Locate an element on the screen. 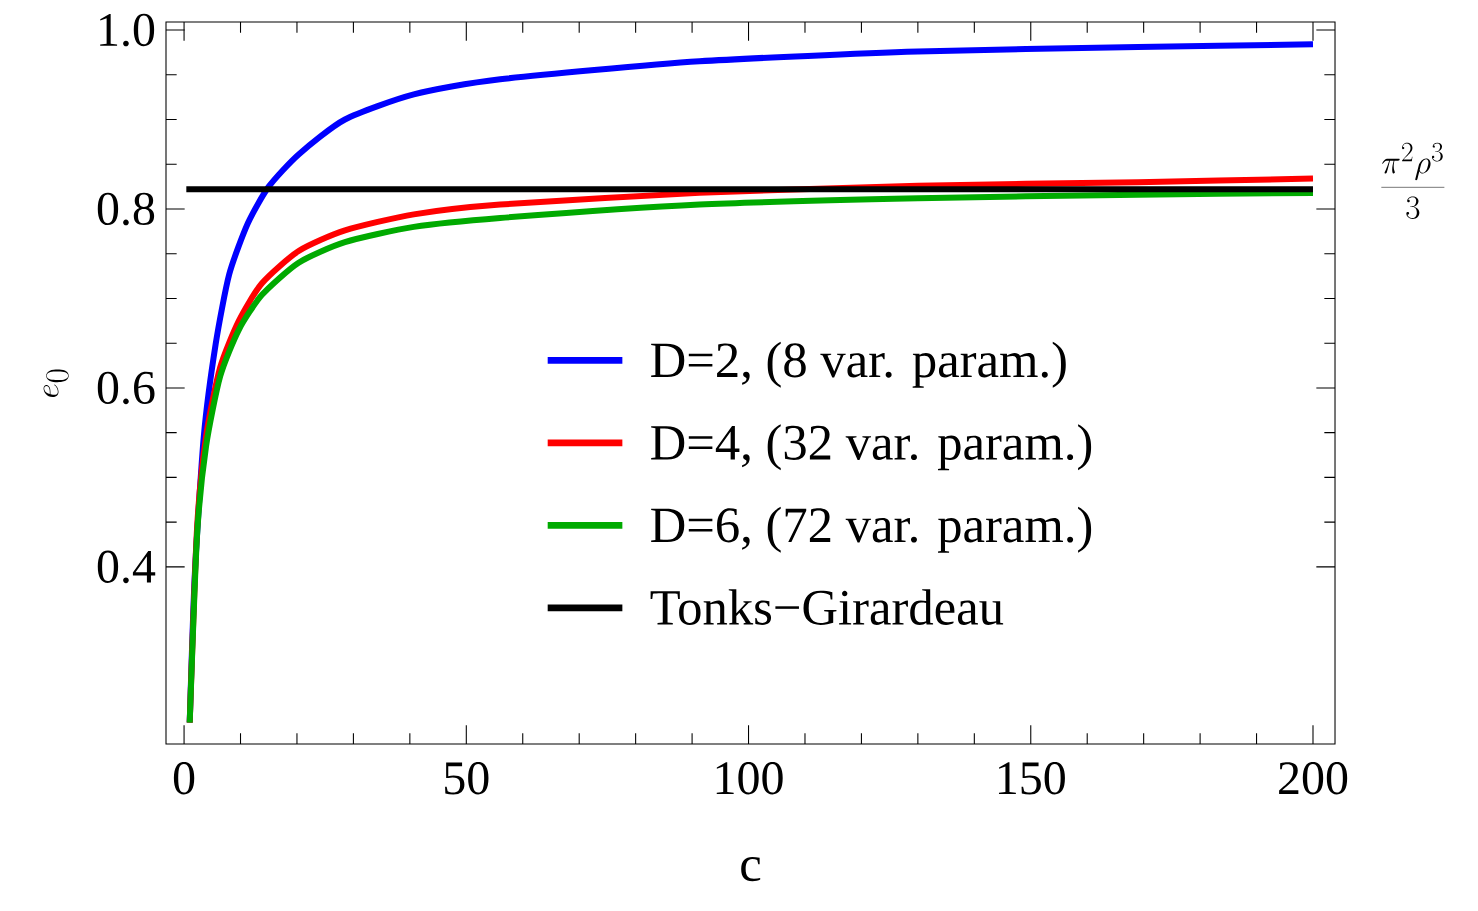 The image size is (1478, 911). y-axis-title: $e_0$ is located at coordinates (56, 383).